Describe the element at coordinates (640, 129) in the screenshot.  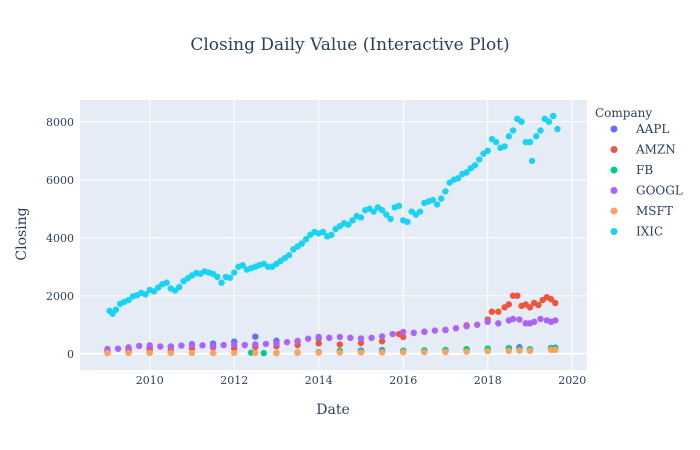
I see `legend-item-aapl: AAPL` at that location.